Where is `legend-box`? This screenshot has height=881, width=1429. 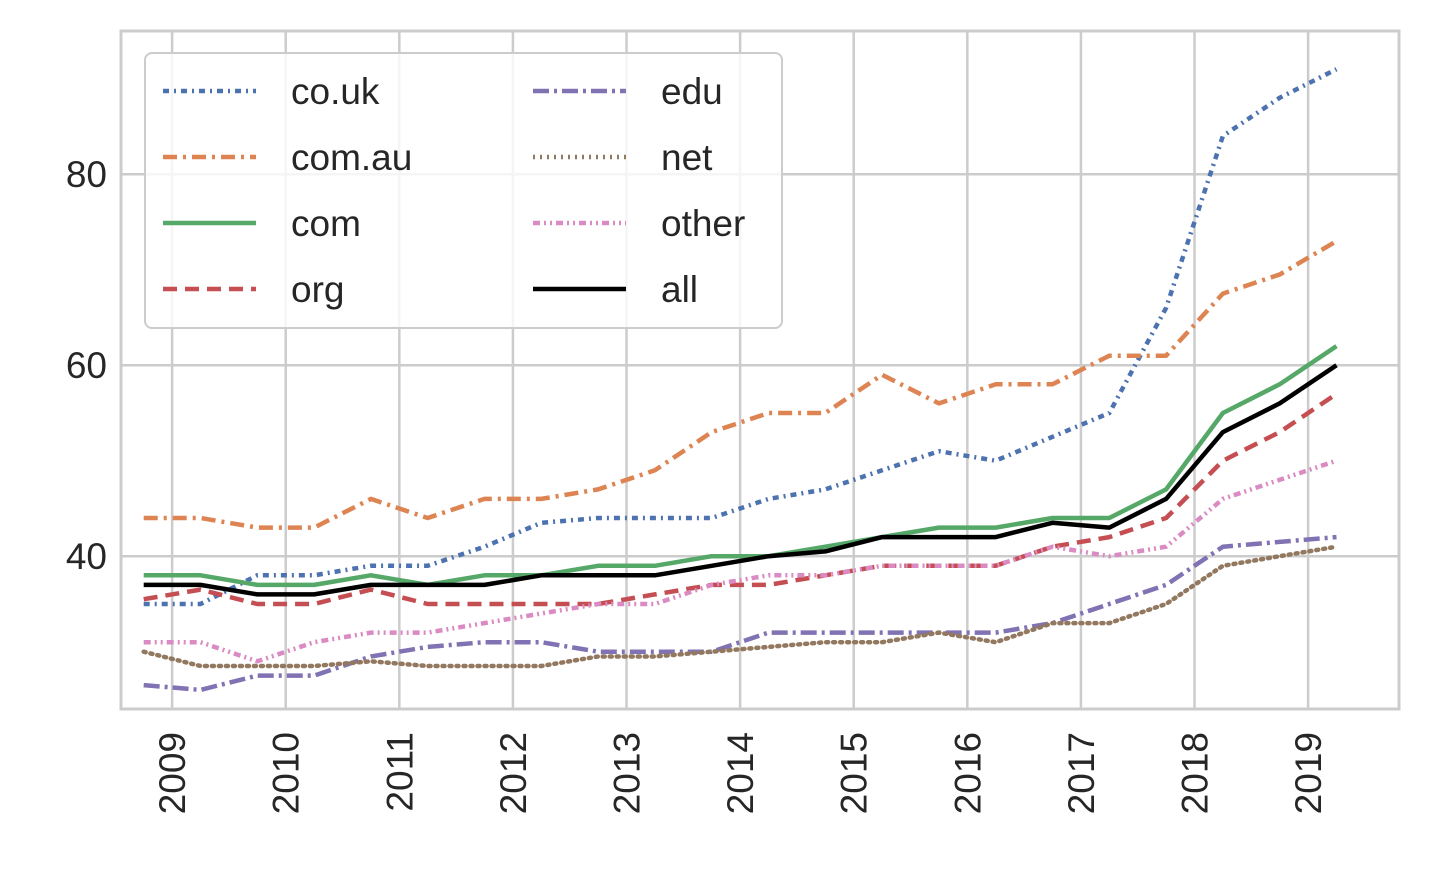 legend-box is located at coordinates (463, 190).